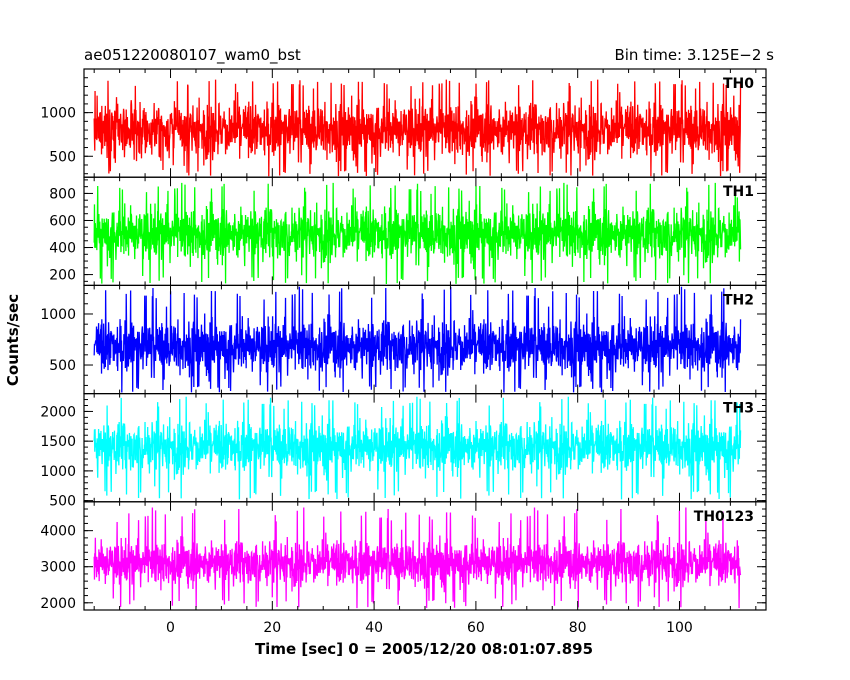 This screenshot has height=680, width=850. Describe the element at coordinates (272, 628) in the screenshot. I see `x-tick-label: 20` at that location.